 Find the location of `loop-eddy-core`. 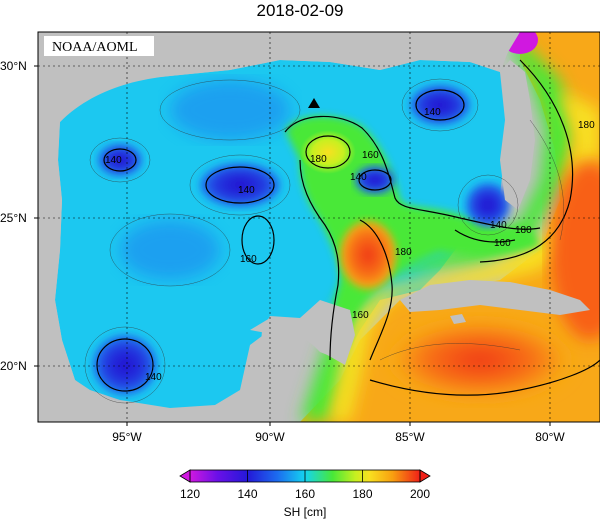

loop-eddy-core is located at coordinates (328, 152).